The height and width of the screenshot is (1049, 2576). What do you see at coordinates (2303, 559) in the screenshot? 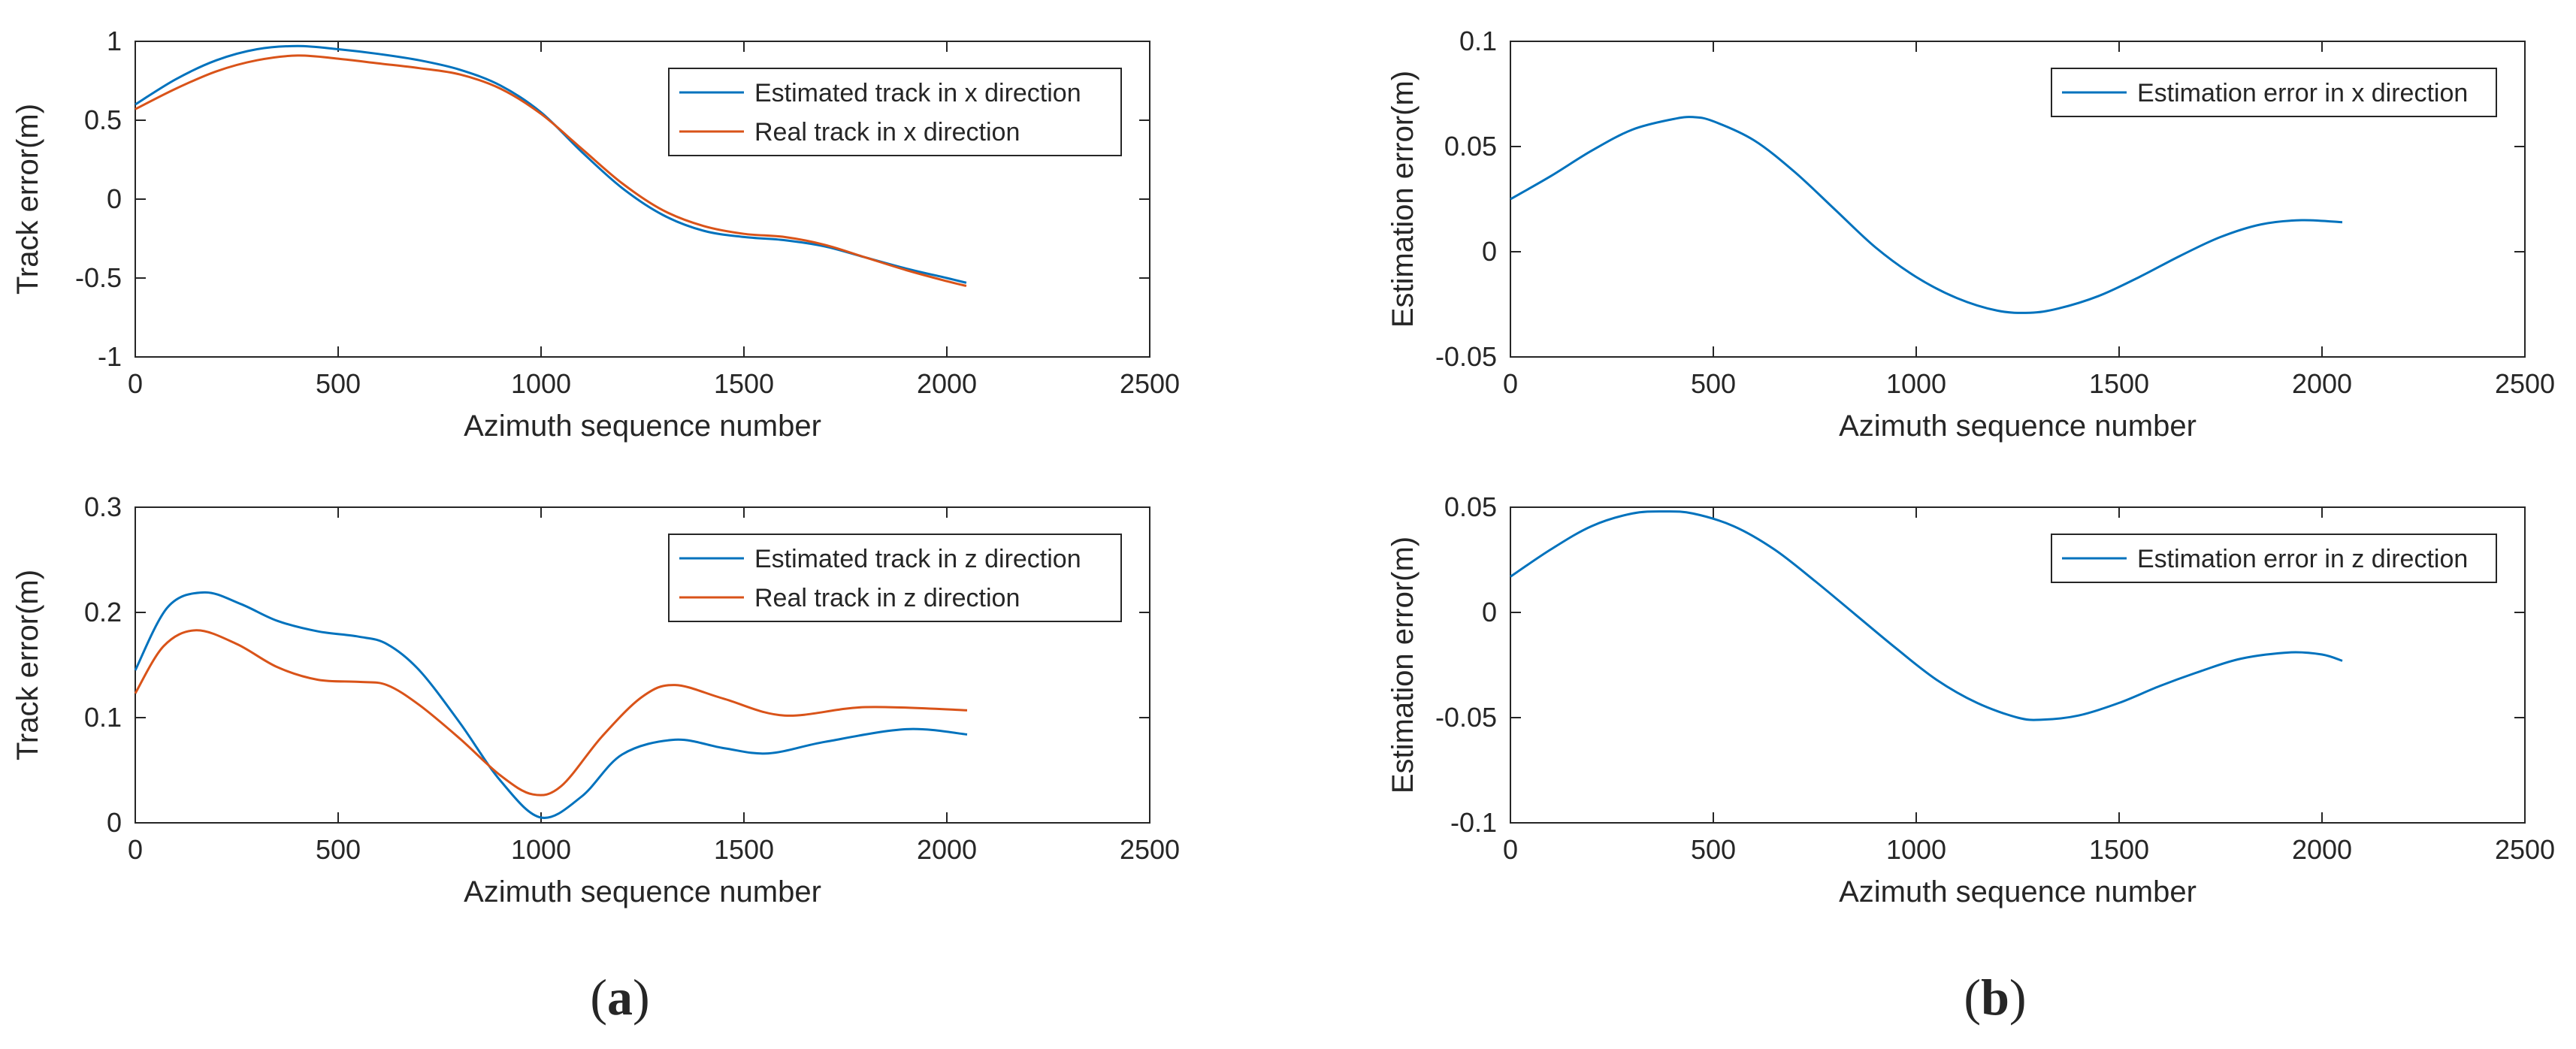
I see `legend-label: Estimation error in z direction` at bounding box center [2303, 559].